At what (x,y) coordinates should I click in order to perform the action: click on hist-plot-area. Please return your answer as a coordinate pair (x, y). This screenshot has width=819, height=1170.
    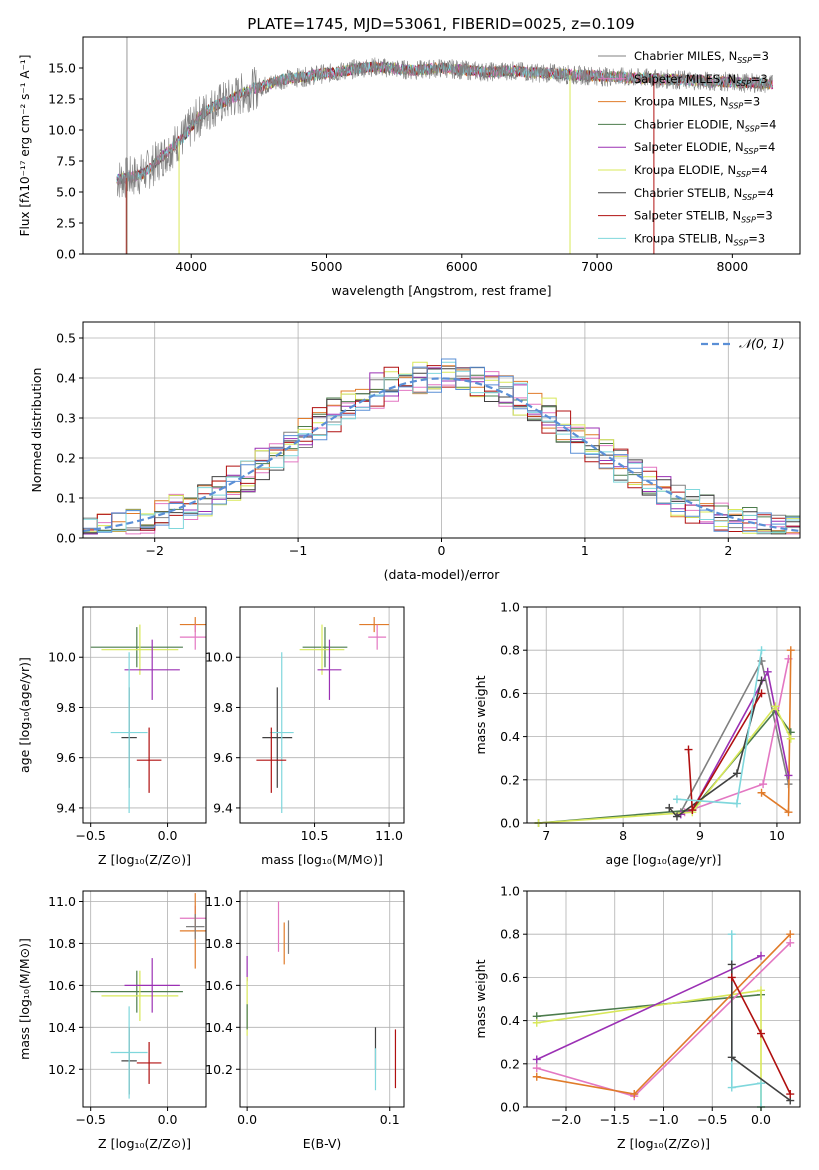
    Looking at the image, I should click on (441, 446).